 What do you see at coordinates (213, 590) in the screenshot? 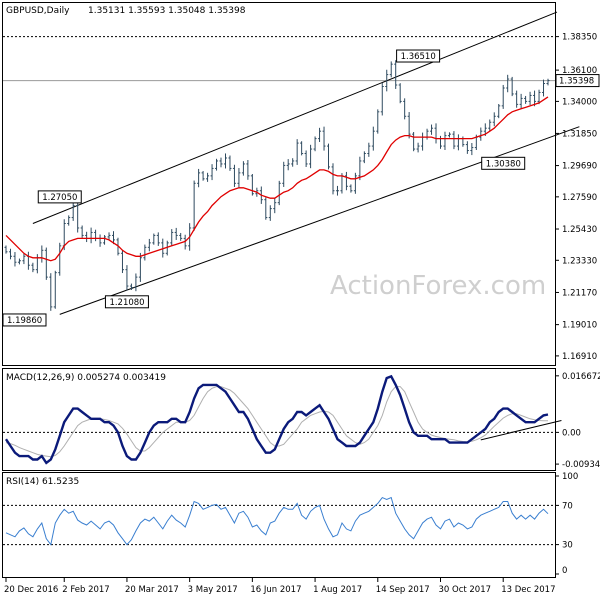
I see `x-tick-label: 3 May 2017` at bounding box center [213, 590].